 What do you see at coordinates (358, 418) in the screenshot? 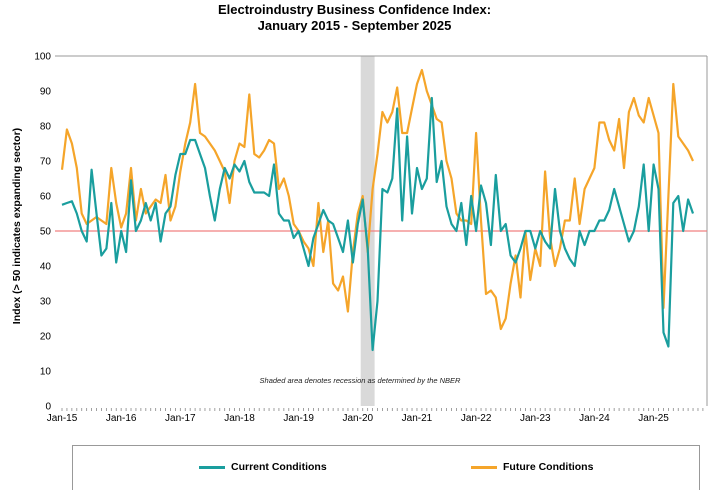
I see `x-tick-label: Jan-20` at bounding box center [358, 418].